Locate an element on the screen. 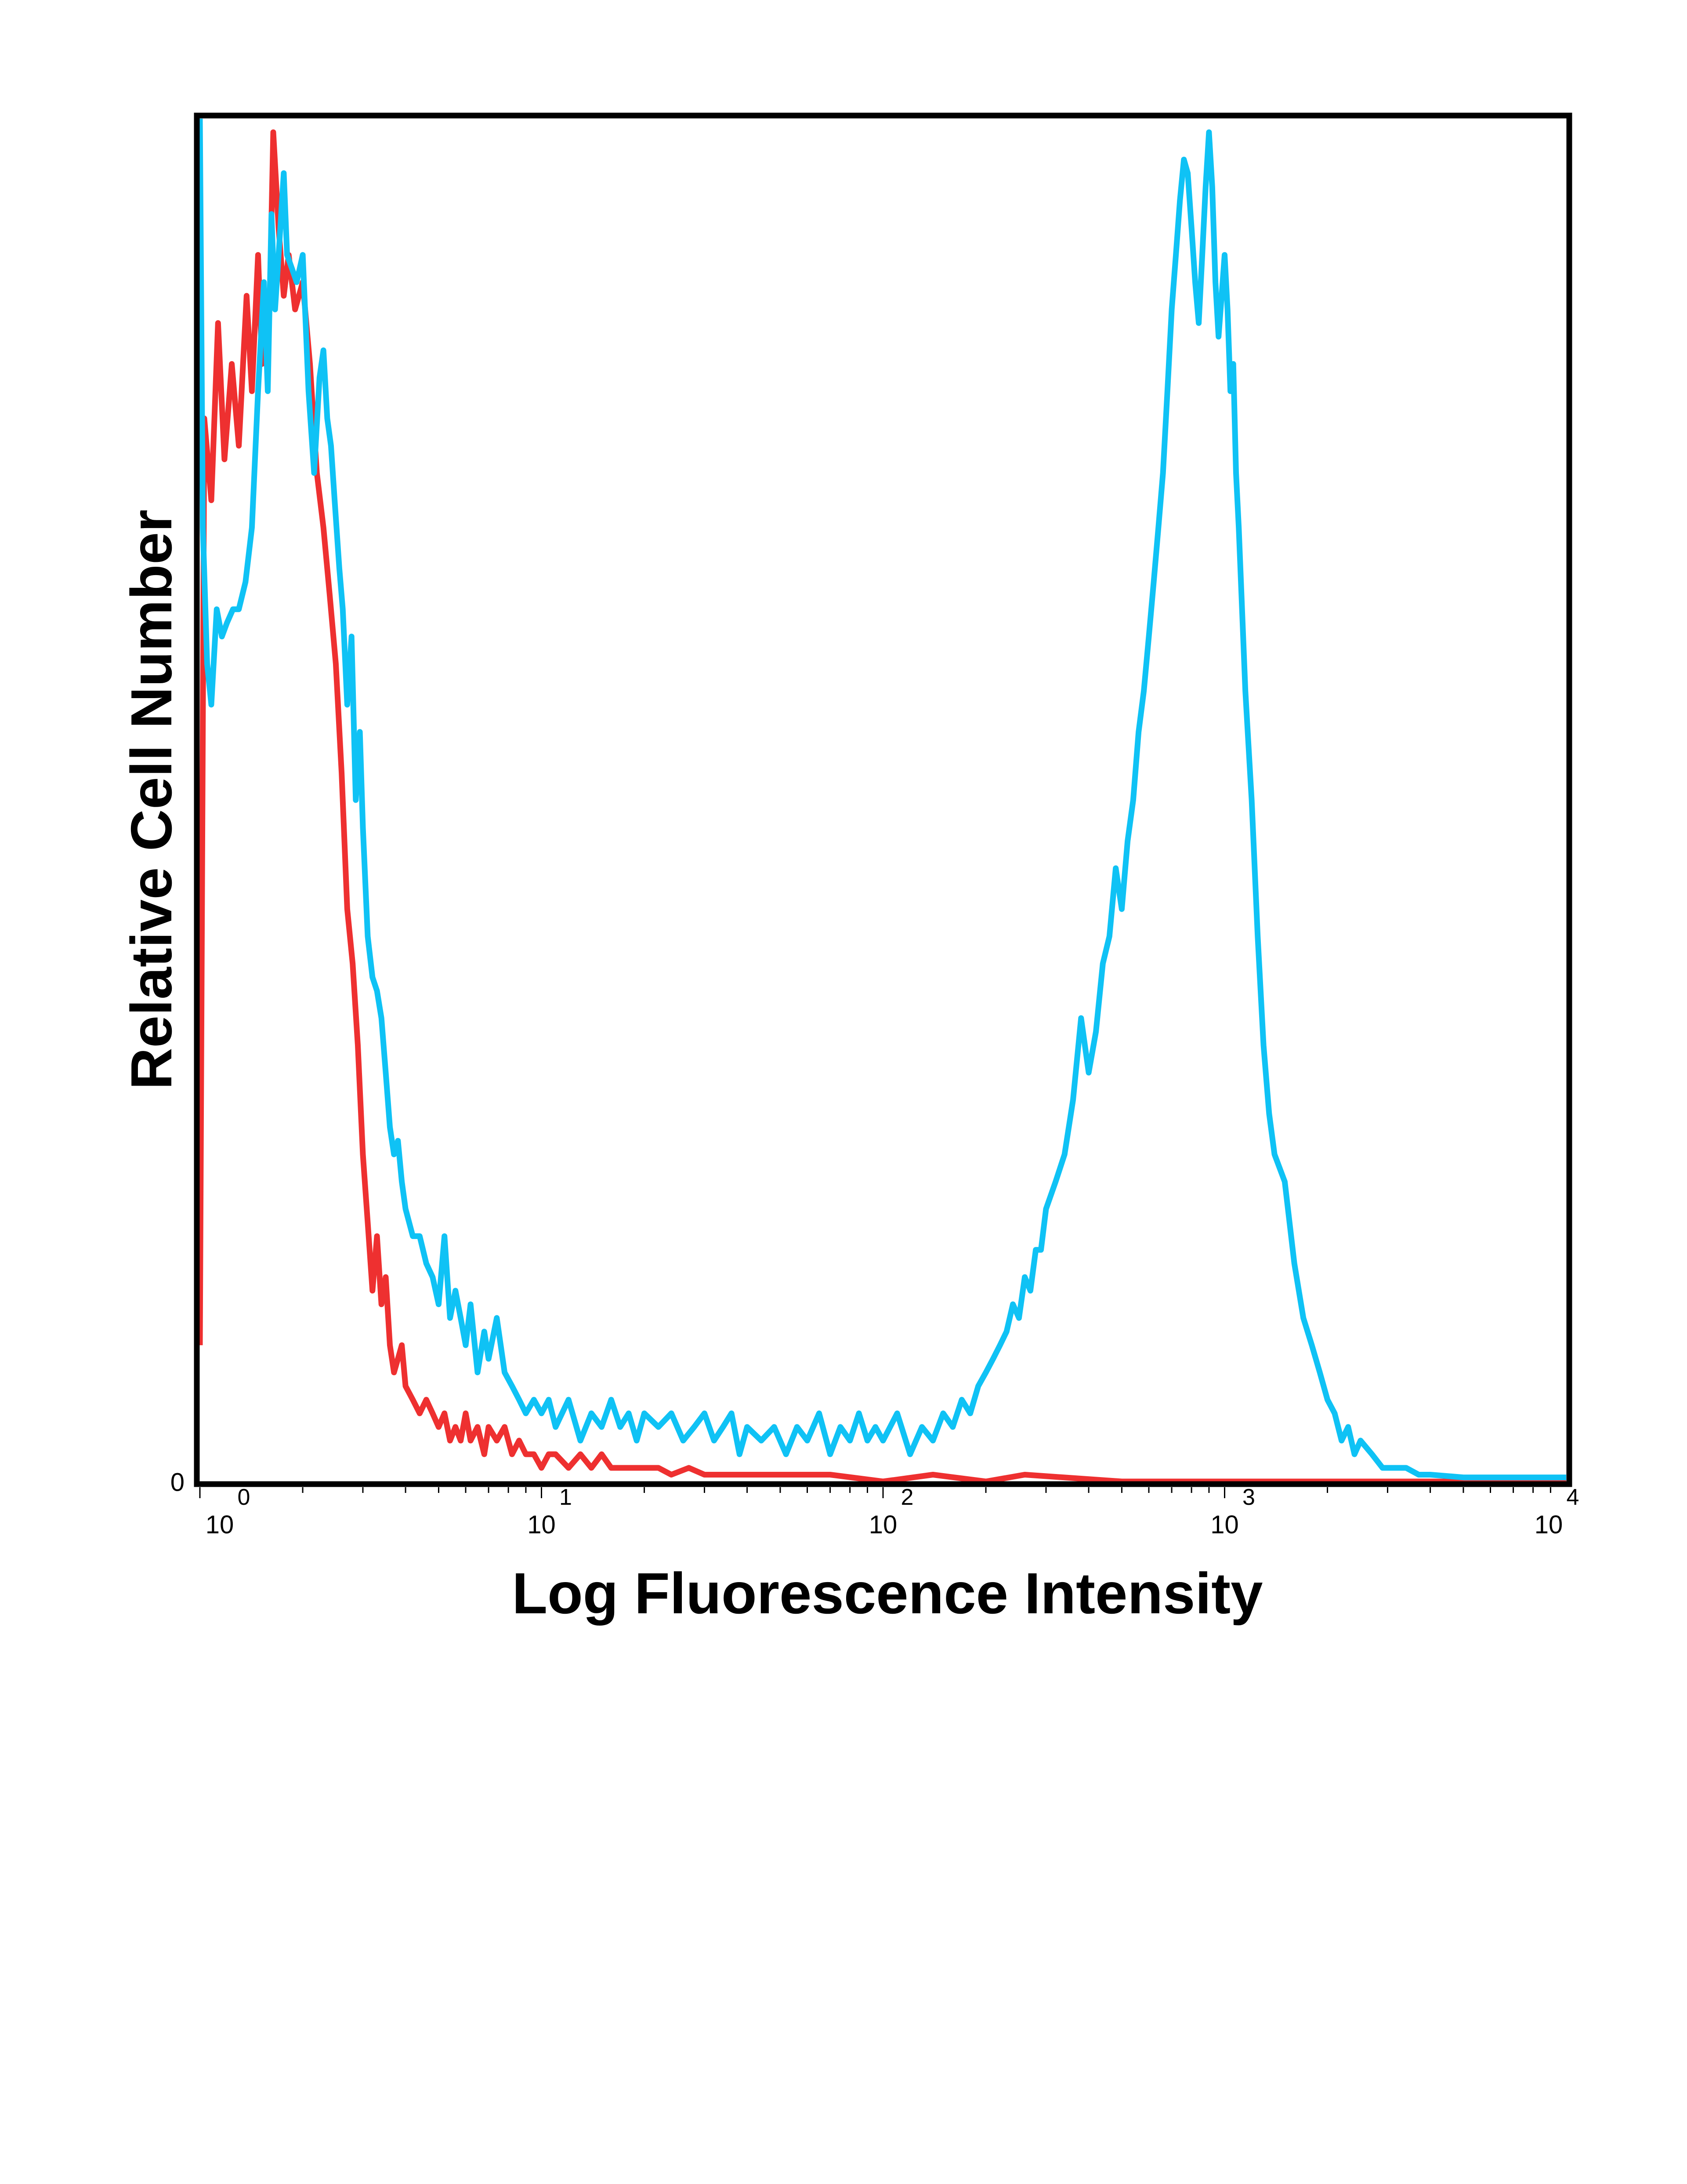 The height and width of the screenshot is (2184, 1687). x-minor-ticks is located at coordinates (875, 1492).